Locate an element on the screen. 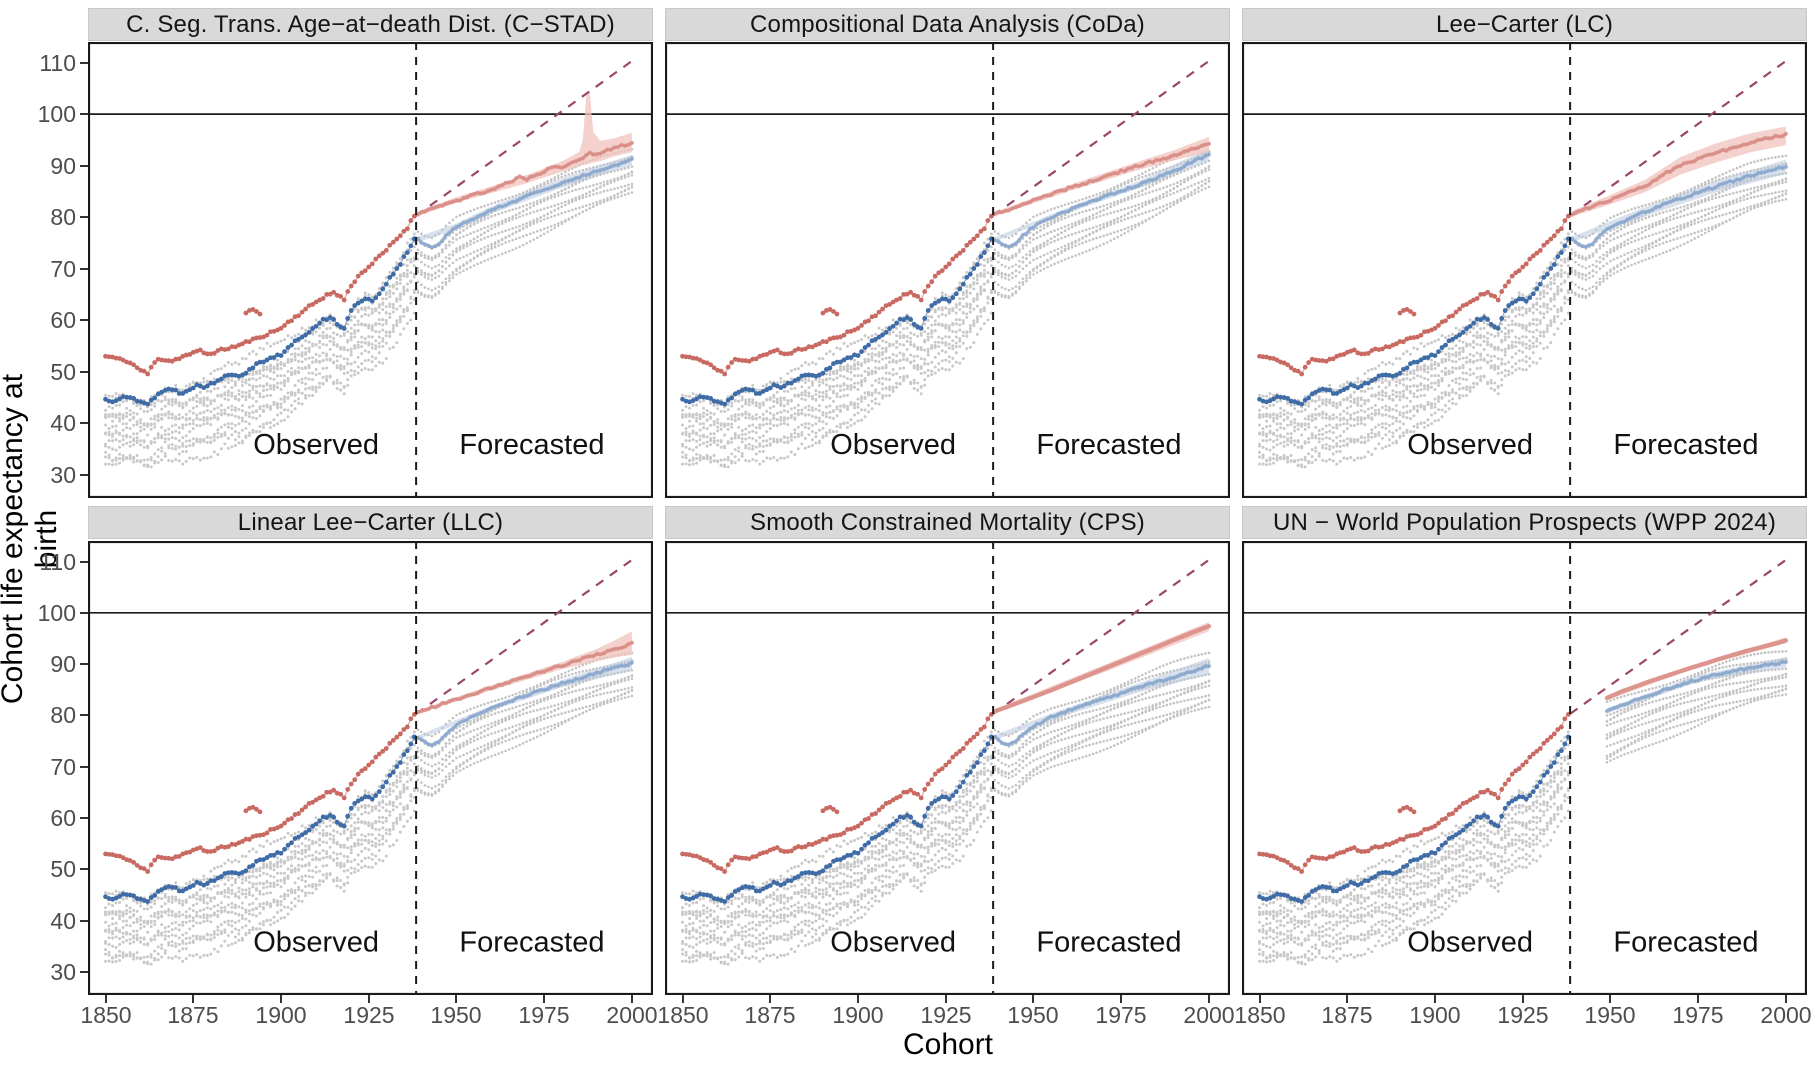 This screenshot has width=1812, height=1066. y-tick-label: 110 is located at coordinates (57, 562).